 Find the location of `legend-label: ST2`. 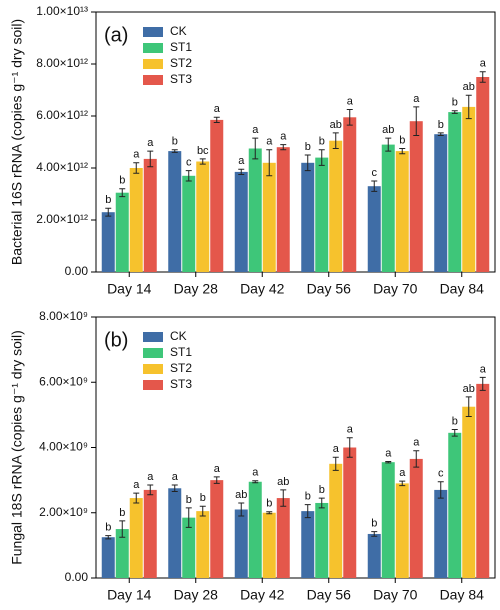

legend-label: ST2 is located at coordinates (181, 368).